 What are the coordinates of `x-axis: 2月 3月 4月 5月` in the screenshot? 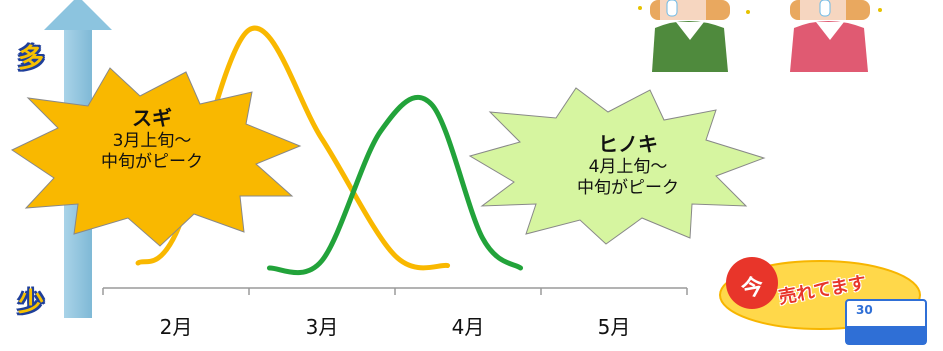 It's located at (395, 313).